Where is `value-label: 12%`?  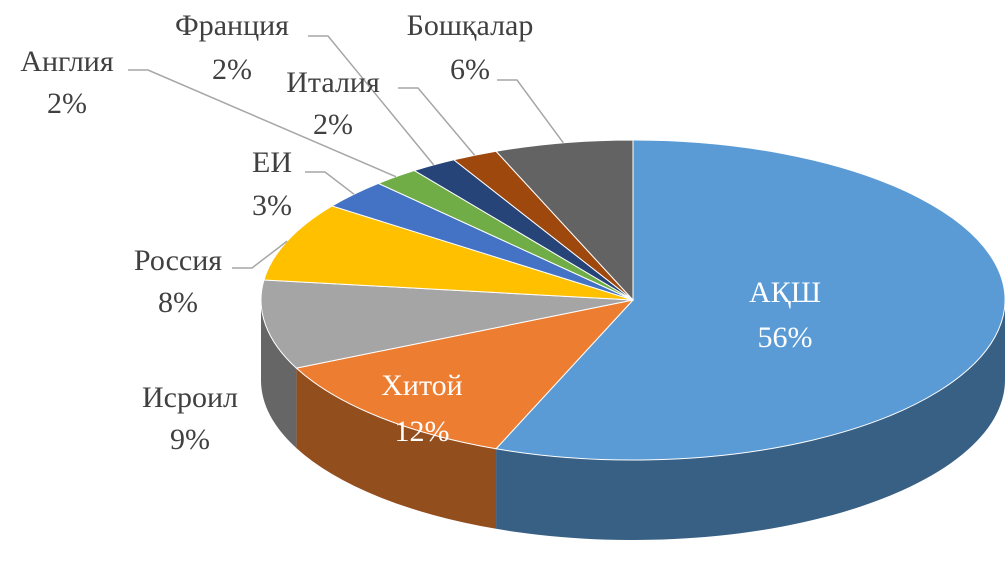
value-label: 12% is located at coordinates (422, 431).